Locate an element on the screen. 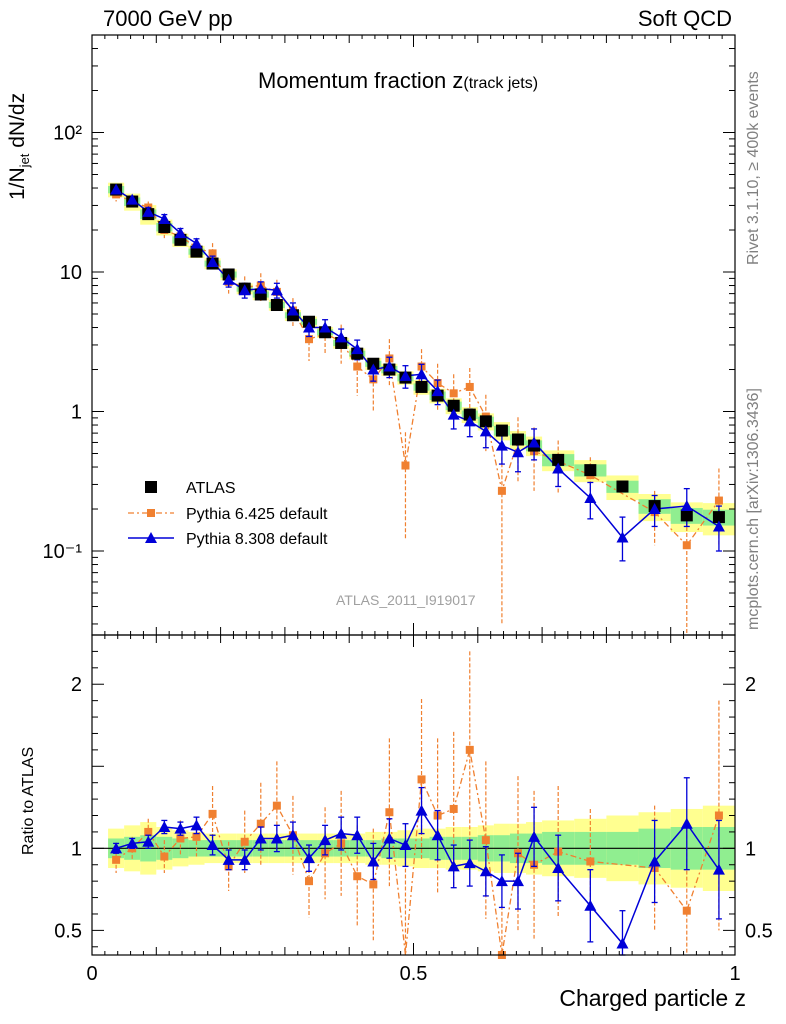  ratio-y-tick-label-right: 1 is located at coordinates (750, 849).